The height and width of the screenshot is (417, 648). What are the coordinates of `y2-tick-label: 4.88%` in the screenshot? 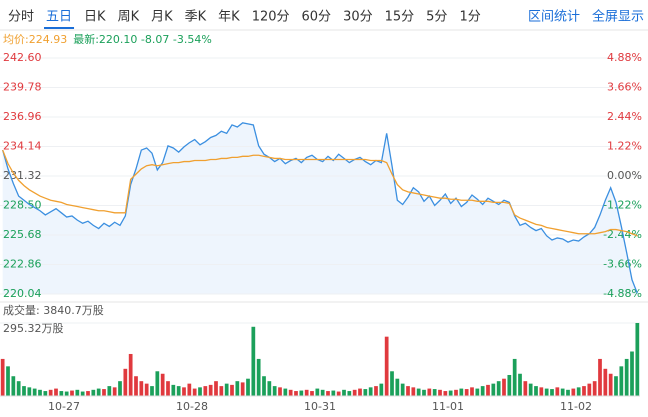 It's located at (624, 57).